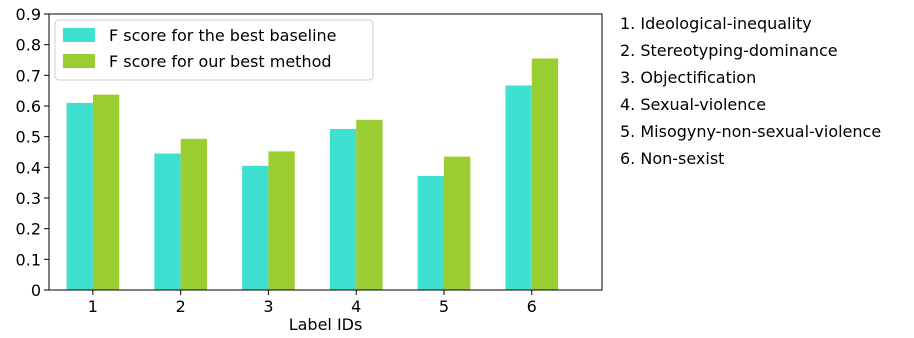 The width and height of the screenshot is (914, 338). What do you see at coordinates (688, 77) in the screenshot?
I see `label-note-3: 3. Objectification` at bounding box center [688, 77].